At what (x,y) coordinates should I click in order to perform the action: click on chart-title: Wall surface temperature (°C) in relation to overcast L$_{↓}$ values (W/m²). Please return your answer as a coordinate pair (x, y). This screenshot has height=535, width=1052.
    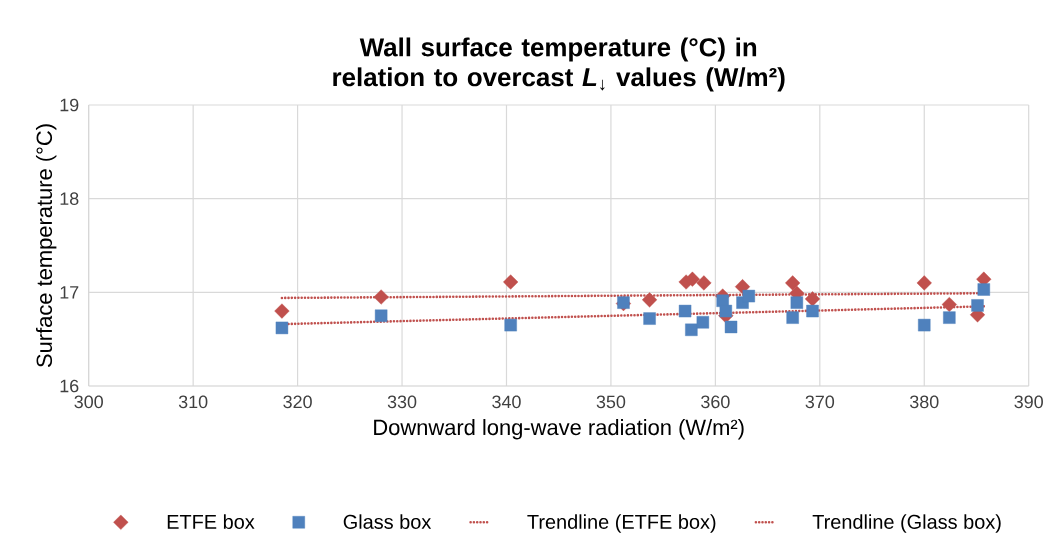
    Looking at the image, I should click on (559, 64).